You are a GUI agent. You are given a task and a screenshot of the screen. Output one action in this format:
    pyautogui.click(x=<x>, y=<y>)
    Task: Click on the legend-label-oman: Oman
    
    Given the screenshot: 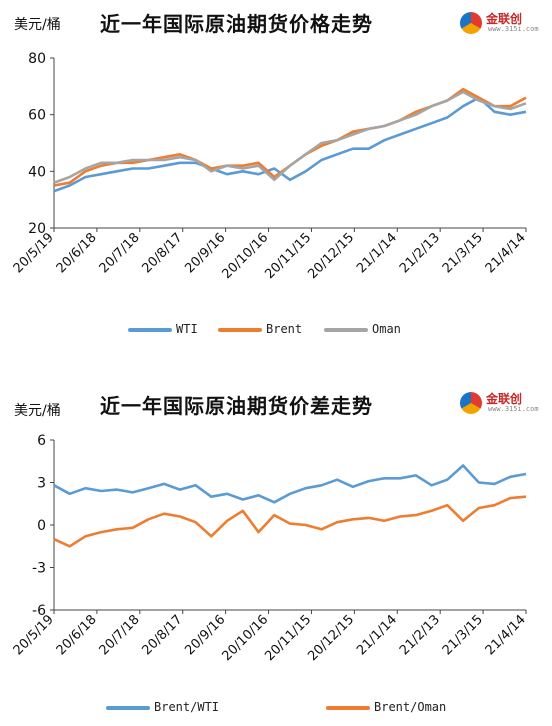 What is the action you would take?
    pyautogui.click(x=386, y=329)
    